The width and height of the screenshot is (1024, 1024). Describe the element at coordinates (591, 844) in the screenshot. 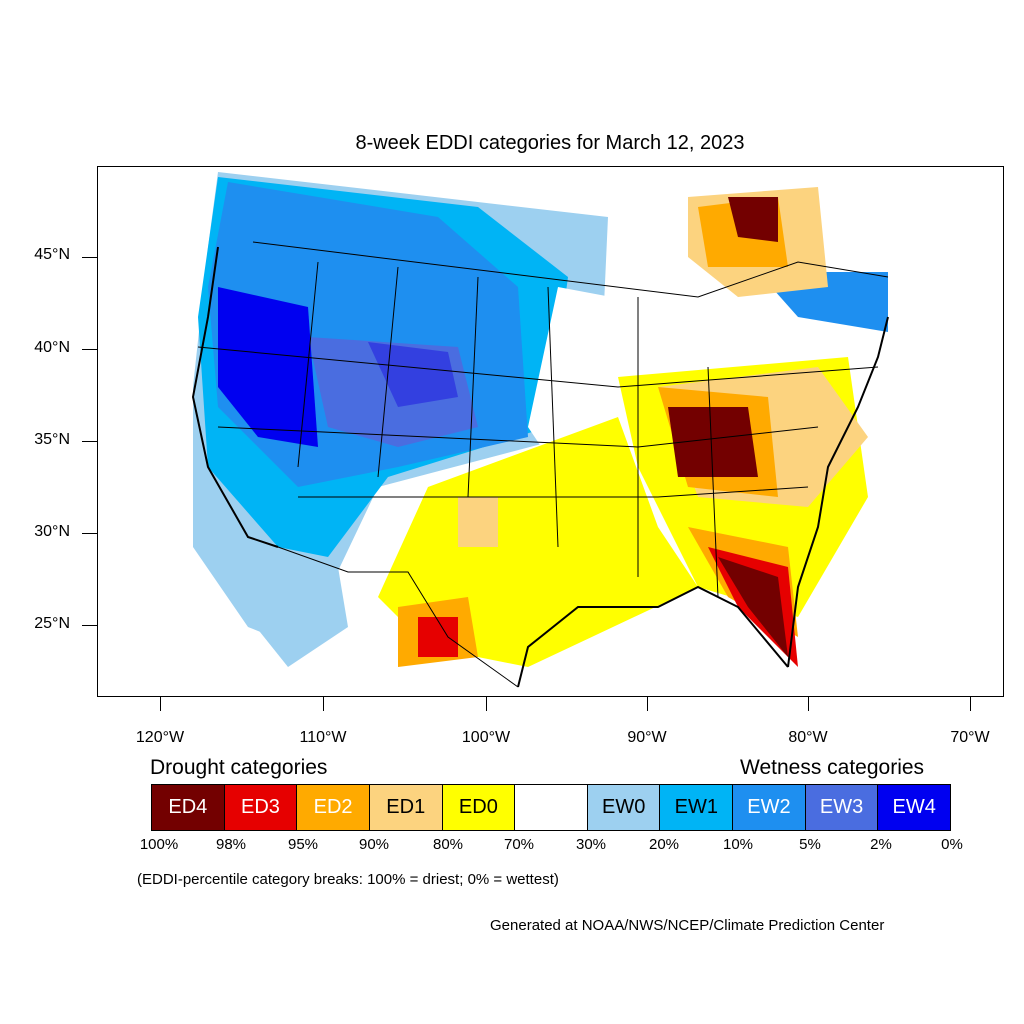

I see `pct-label: 30%` at that location.